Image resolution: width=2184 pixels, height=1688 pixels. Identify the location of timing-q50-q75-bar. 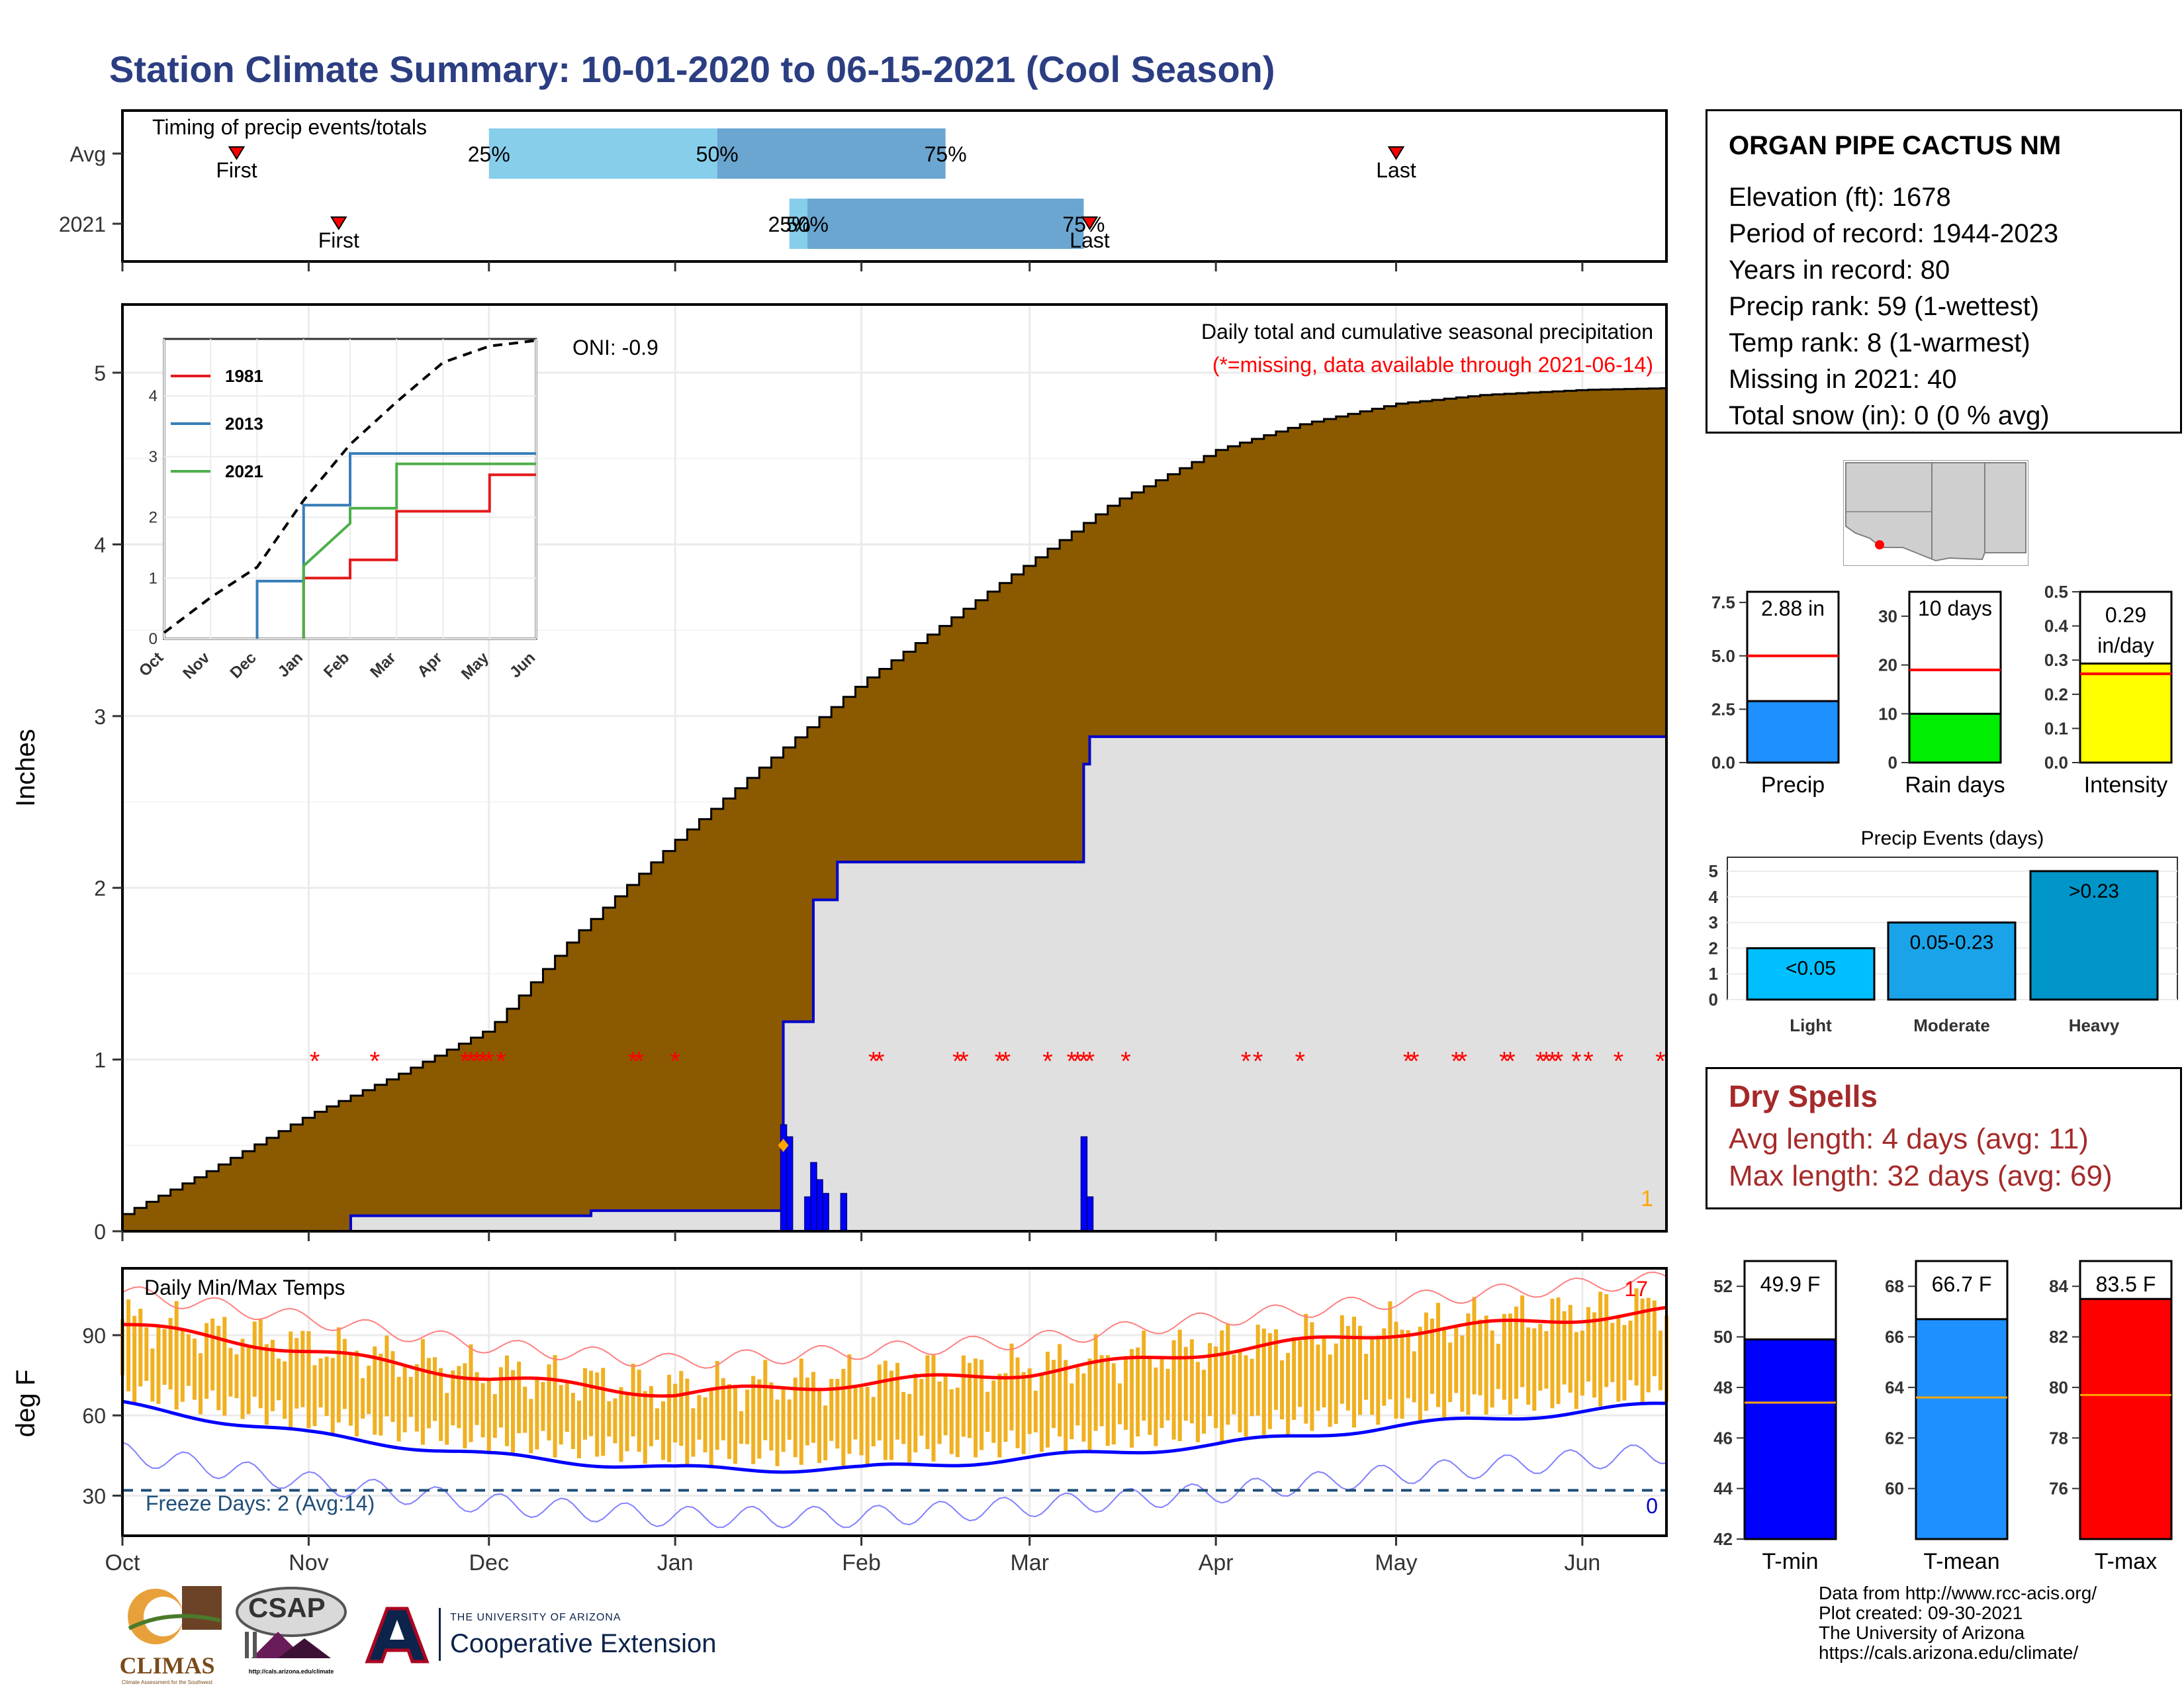
(832, 153).